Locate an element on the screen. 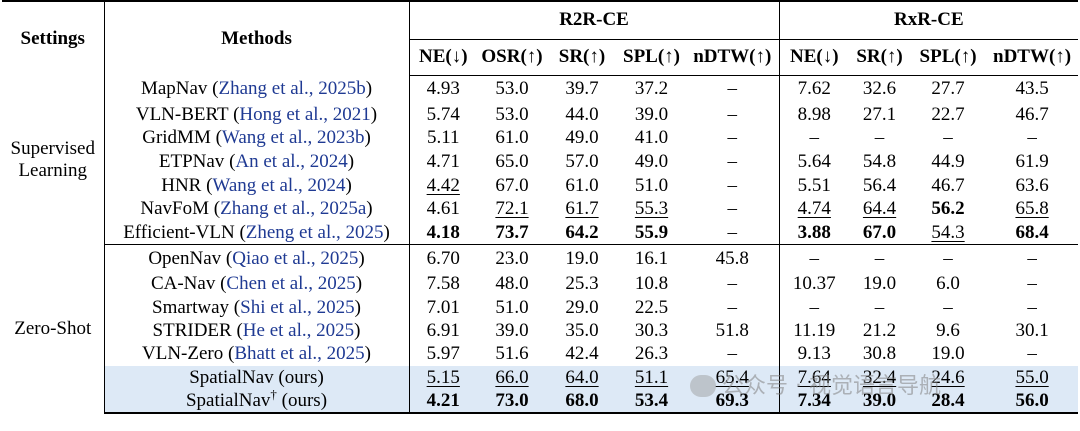 This screenshot has width=1080, height=431. r2r-value: 22.5 is located at coordinates (651, 307).